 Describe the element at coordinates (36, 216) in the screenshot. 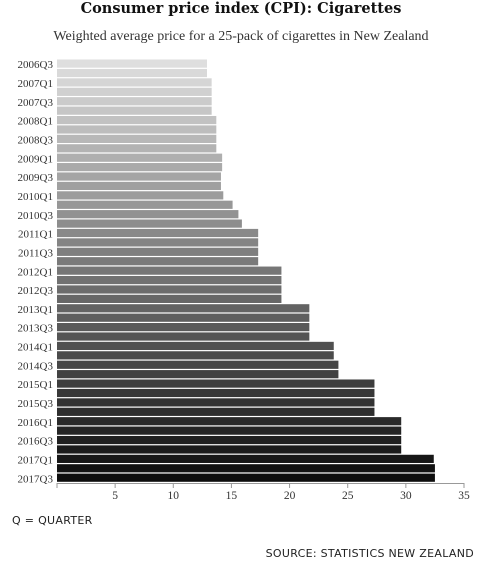

I see `y-tick-label-2010Q3: 2010Q3` at that location.